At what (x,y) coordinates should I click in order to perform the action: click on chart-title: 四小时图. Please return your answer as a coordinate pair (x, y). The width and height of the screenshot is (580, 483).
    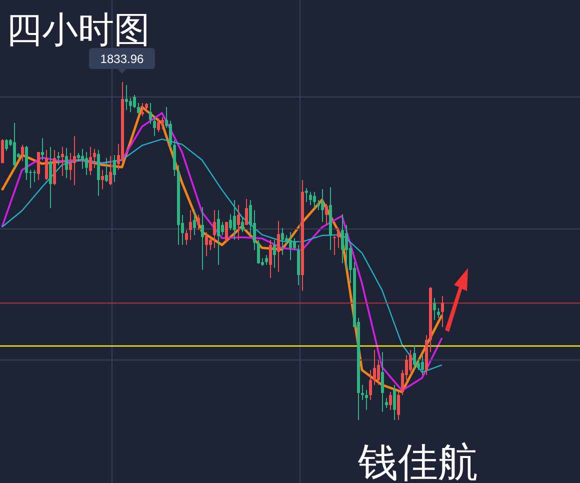
    Looking at the image, I should click on (78, 30).